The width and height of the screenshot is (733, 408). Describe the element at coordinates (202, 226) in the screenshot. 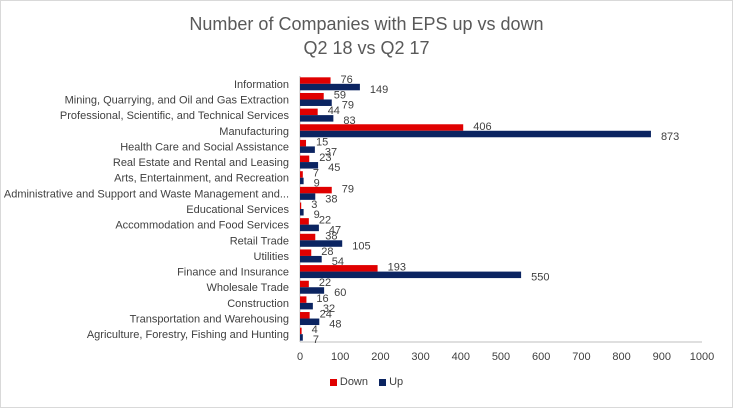

I see `category-label: Accommodation and Food Services` at that location.